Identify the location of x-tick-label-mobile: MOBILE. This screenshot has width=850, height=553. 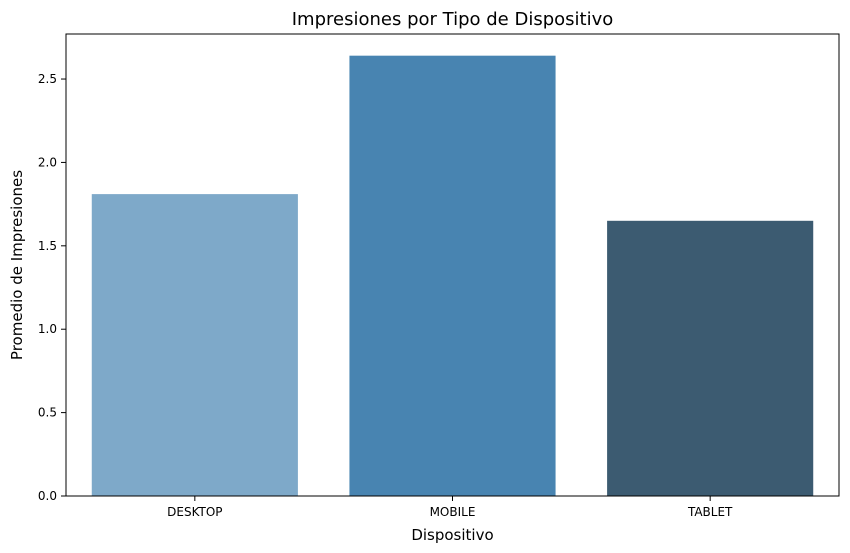
(453, 512).